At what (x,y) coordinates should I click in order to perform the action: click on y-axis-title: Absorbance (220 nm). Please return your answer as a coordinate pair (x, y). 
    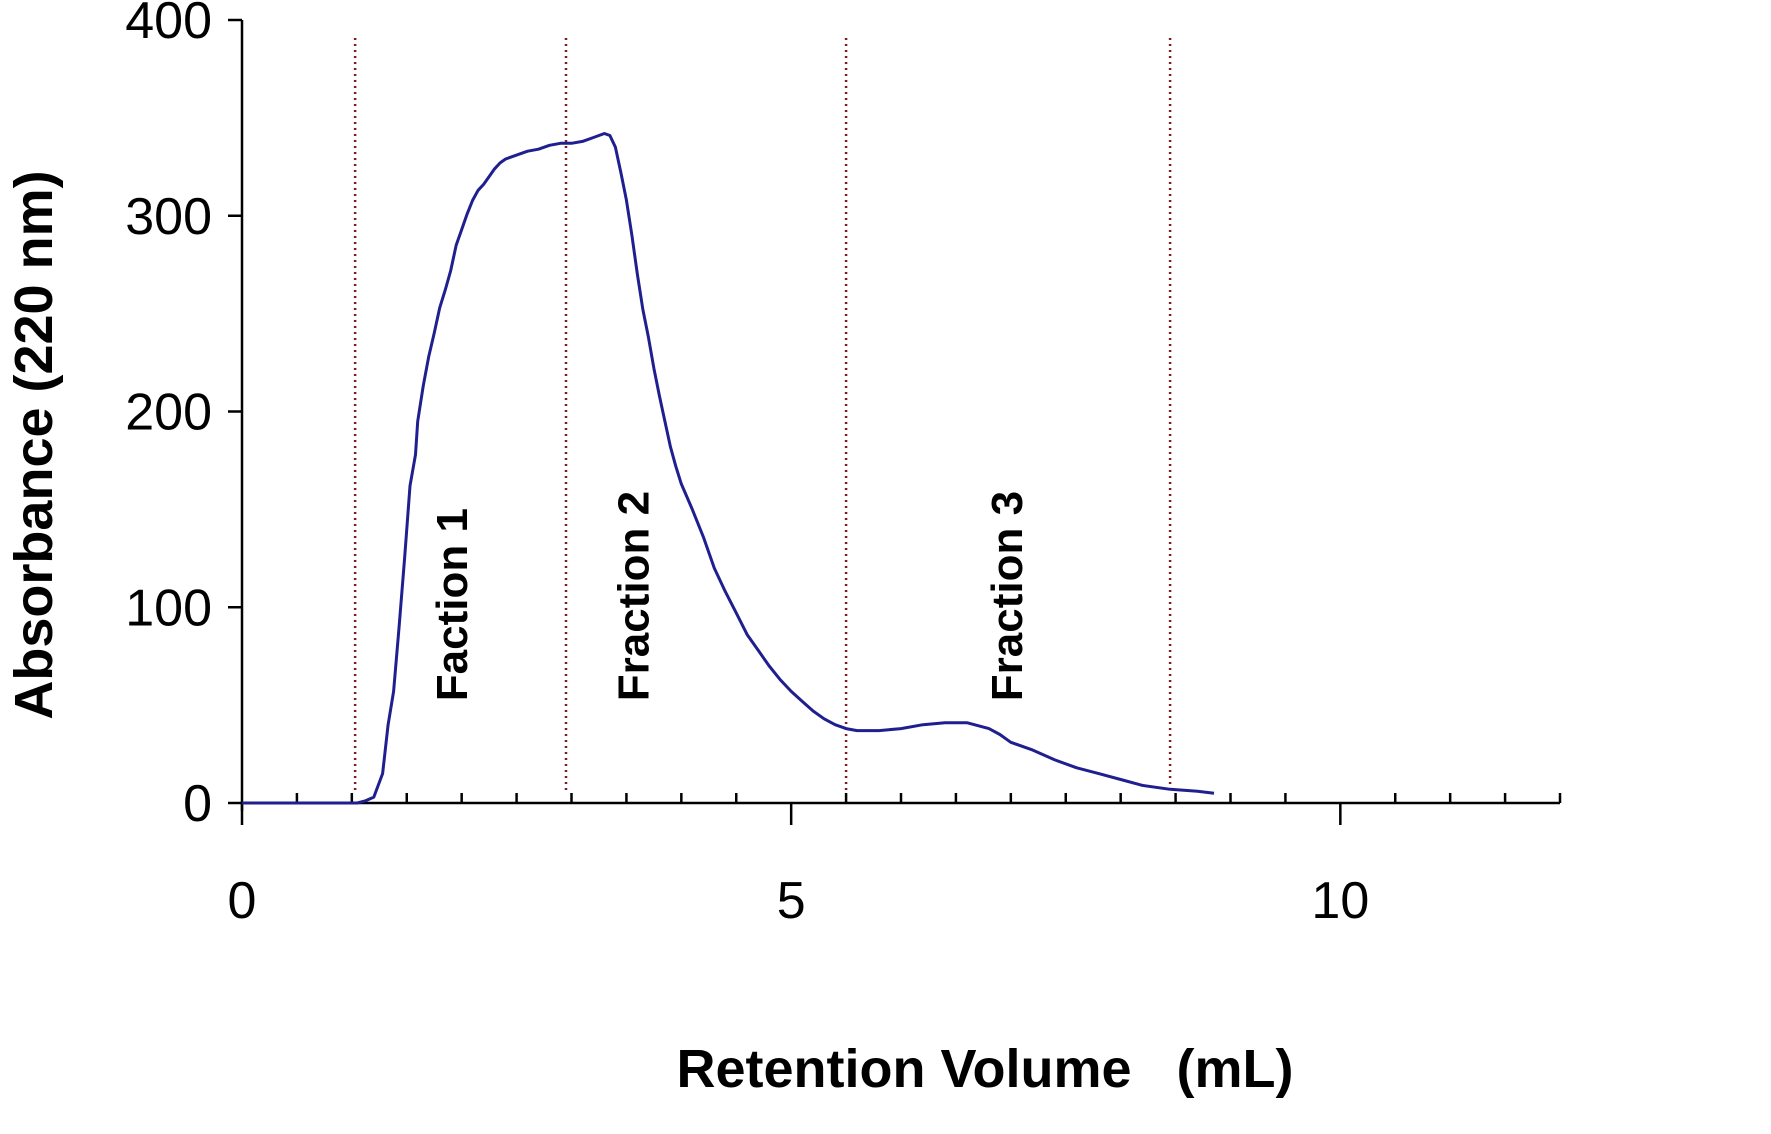
    Looking at the image, I should click on (34, 444).